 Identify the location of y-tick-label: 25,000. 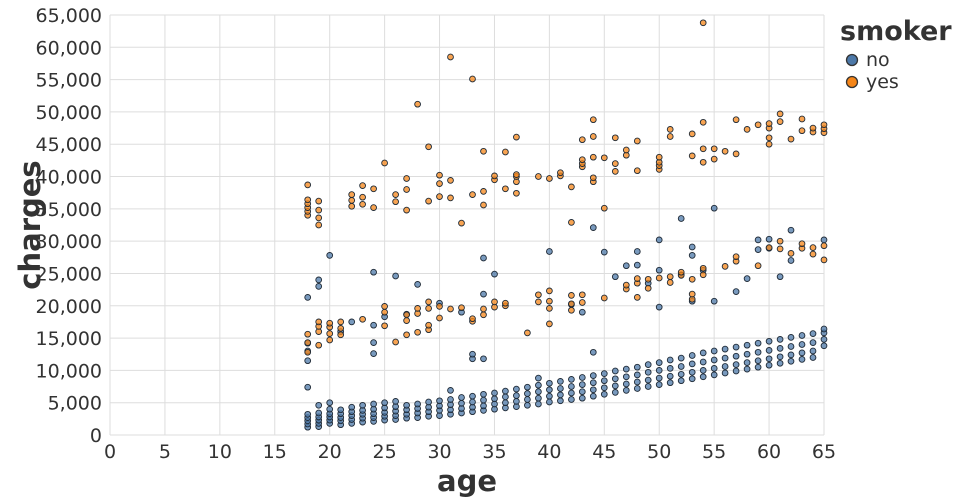
(69, 274).